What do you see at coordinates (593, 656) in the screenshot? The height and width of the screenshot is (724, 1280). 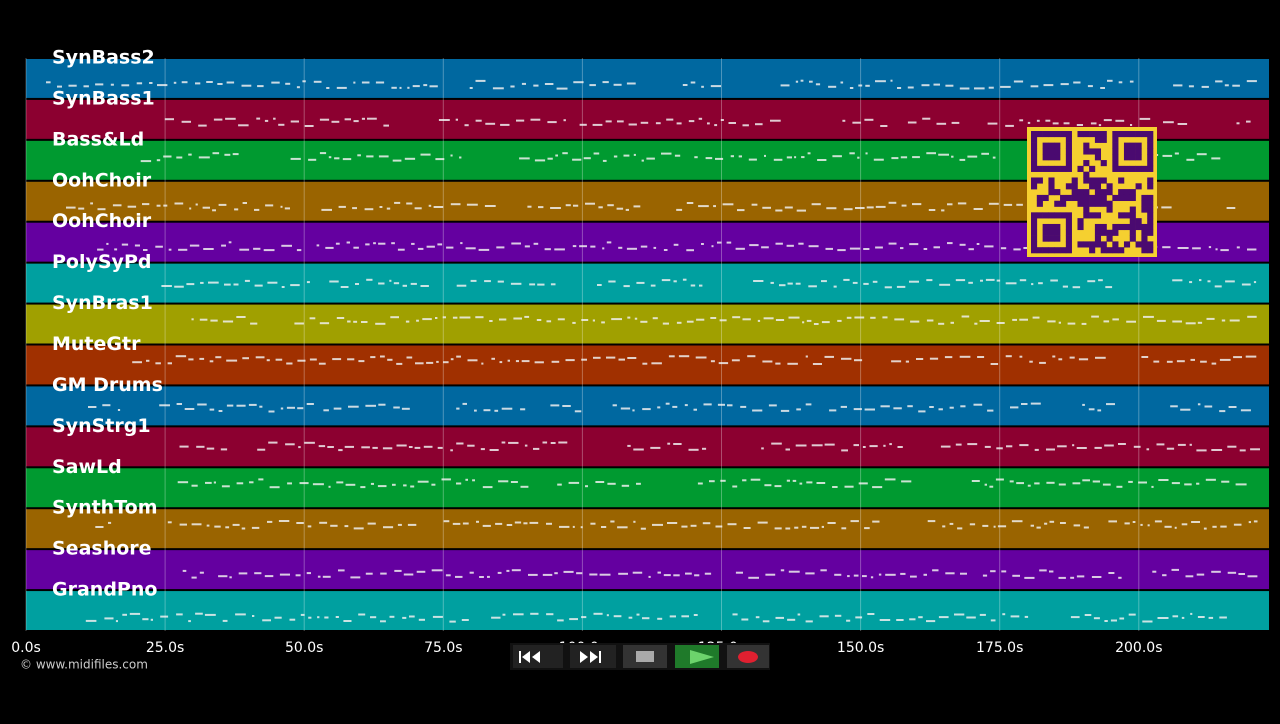 I see `forward-button` at bounding box center [593, 656].